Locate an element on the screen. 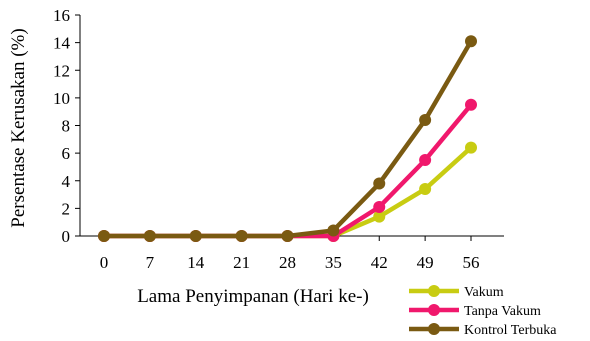  y-tick-label: 8 is located at coordinates (66, 126).